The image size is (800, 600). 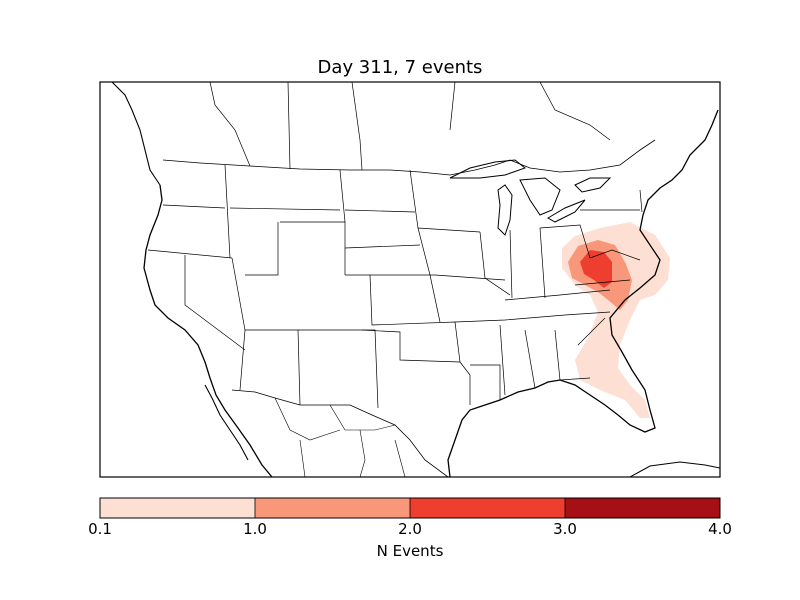 I want to click on coastline-atlantic, so click(x=664, y=260).